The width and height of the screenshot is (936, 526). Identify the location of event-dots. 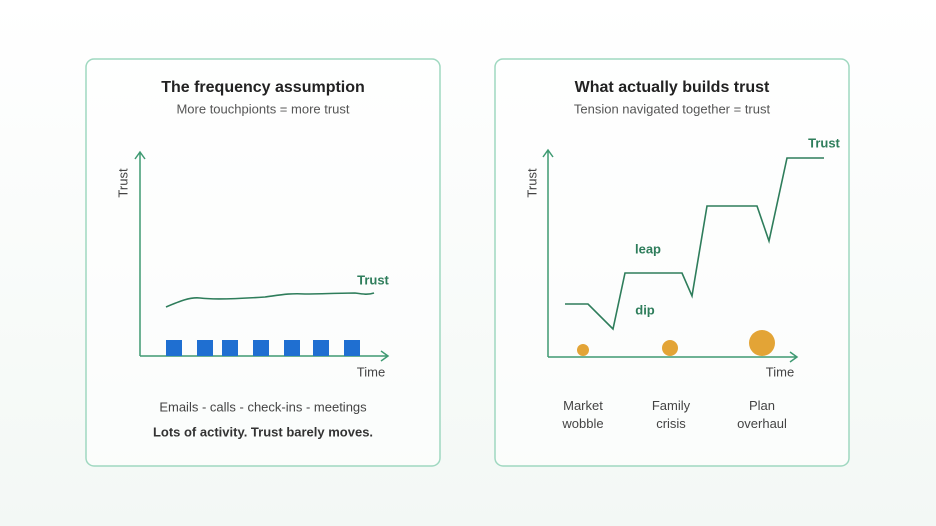
(676, 343).